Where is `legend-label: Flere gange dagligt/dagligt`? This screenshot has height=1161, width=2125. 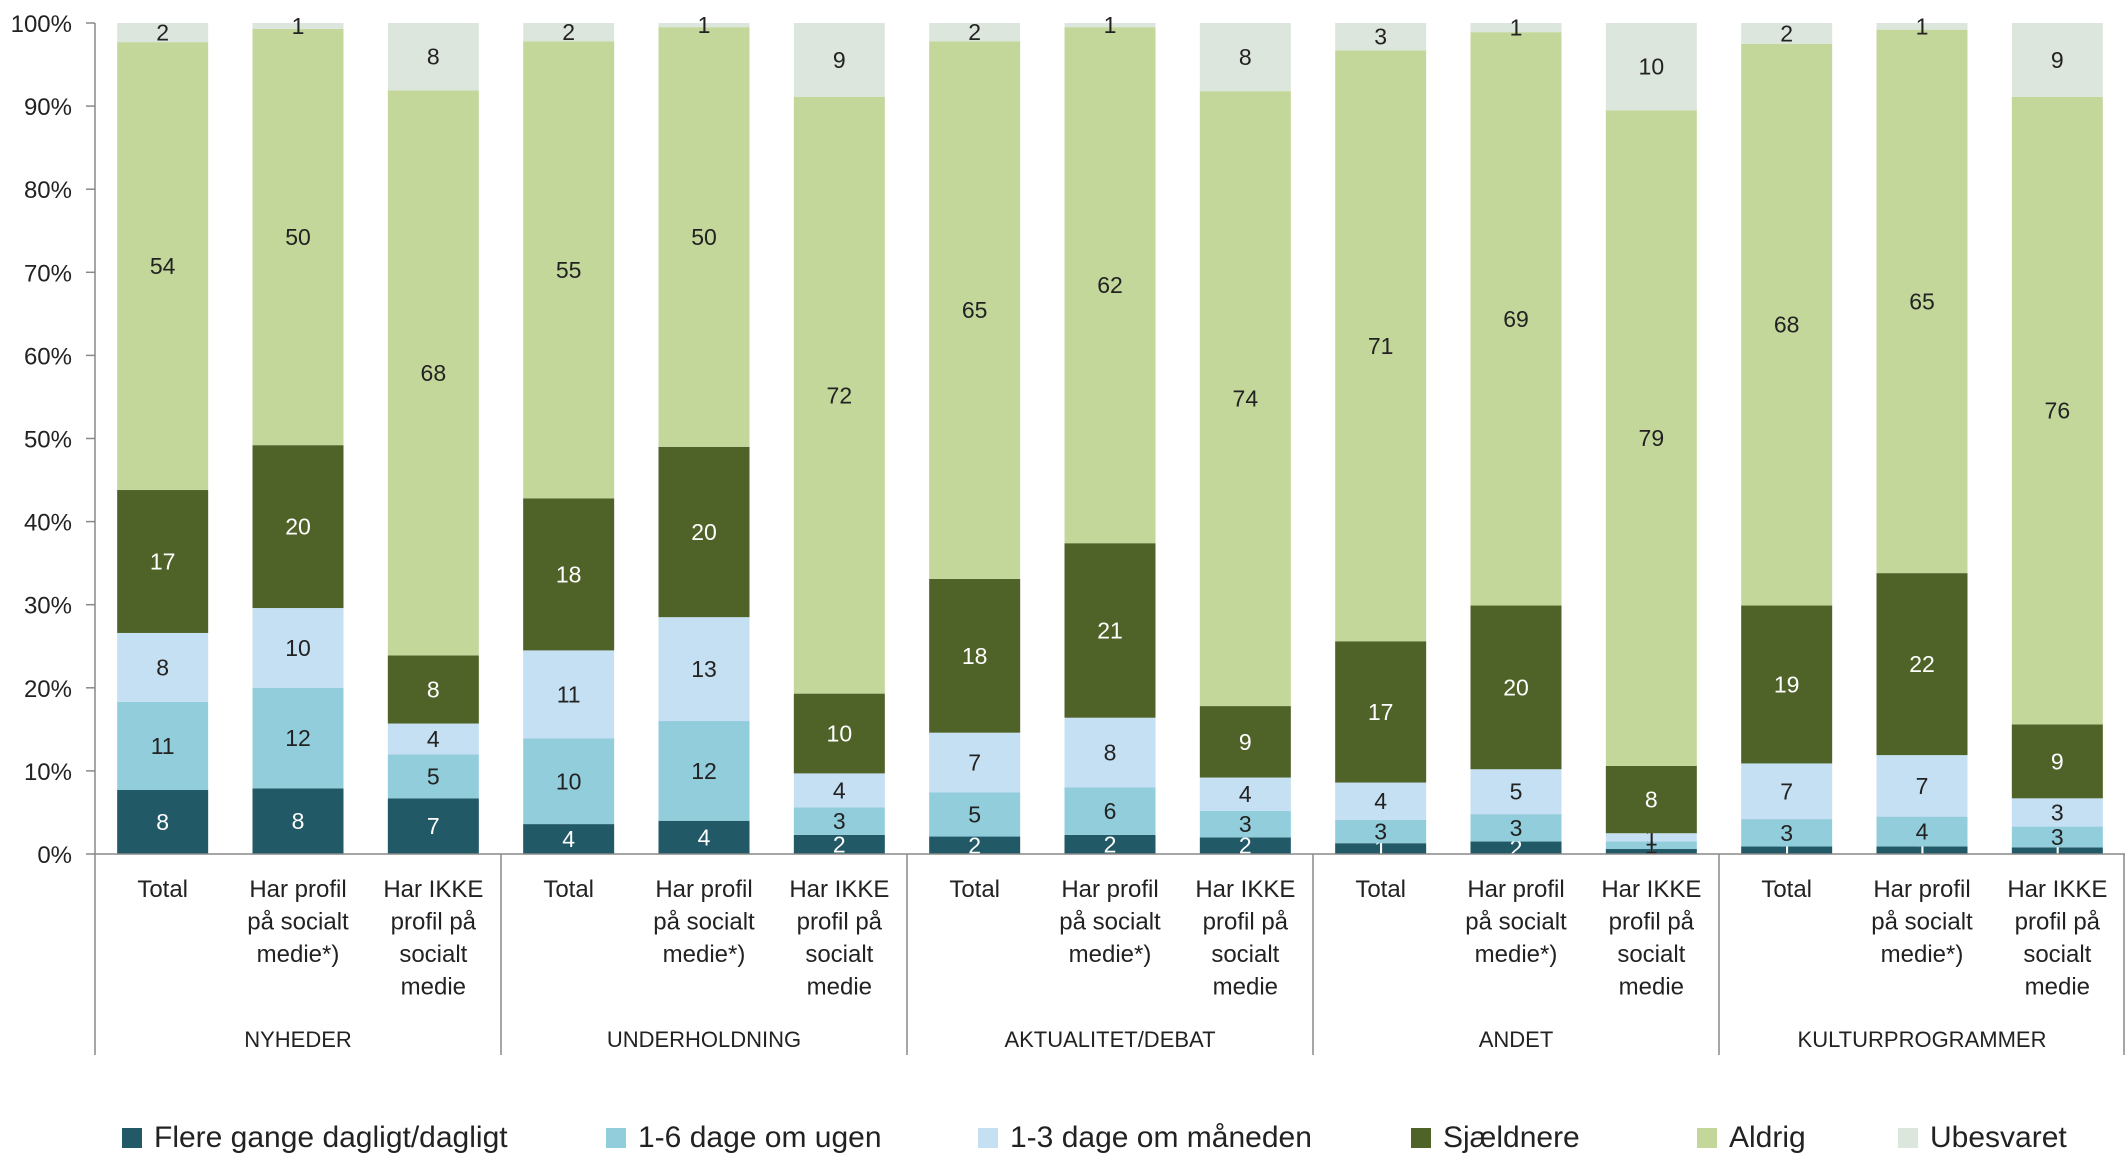
legend-label: Flere gange dagligt/dagligt is located at coordinates (331, 1137).